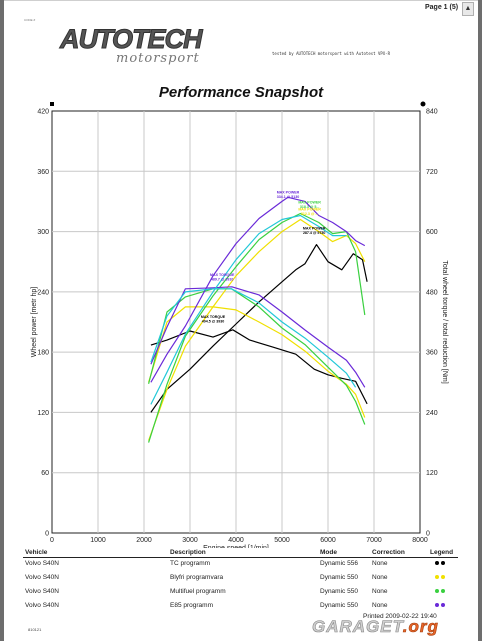 Image resolution: width=482 pixels, height=641 pixels. I want to click on header-correction: Correction, so click(388, 552).